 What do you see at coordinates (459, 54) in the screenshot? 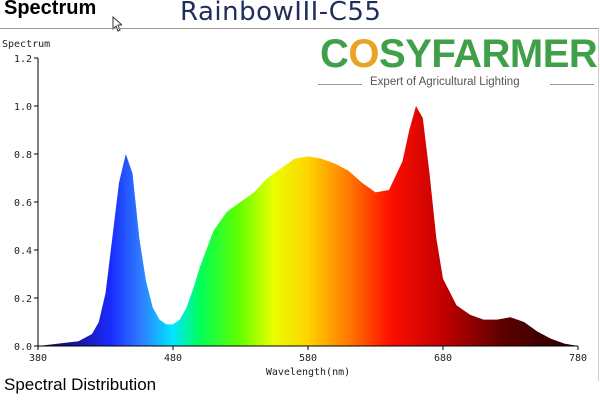
I see `brand-name: COSYFARMER` at bounding box center [459, 54].